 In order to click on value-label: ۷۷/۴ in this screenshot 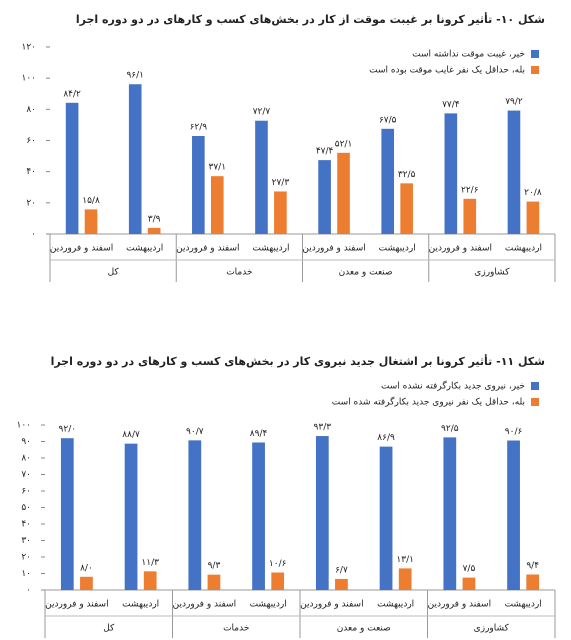, I will do `click(451, 105)`.